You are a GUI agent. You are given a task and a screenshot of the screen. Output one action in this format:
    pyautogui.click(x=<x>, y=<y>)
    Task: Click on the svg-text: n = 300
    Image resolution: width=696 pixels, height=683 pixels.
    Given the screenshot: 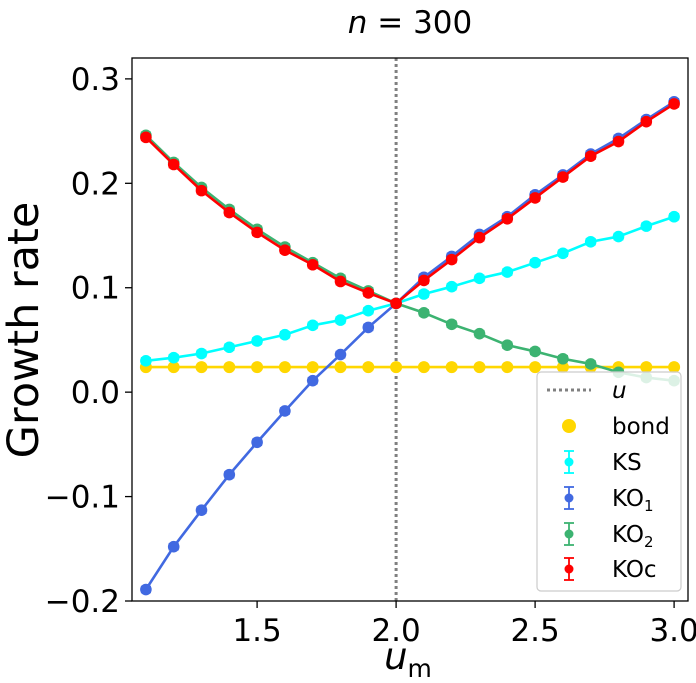 What is the action you would take?
    pyautogui.click(x=410, y=23)
    